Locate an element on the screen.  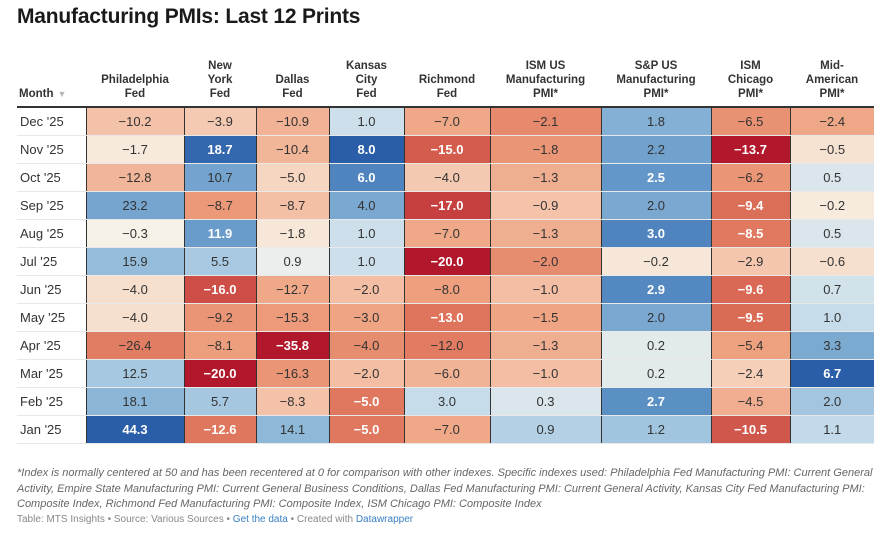
value-cell: −13.0 is located at coordinates (446, 317).